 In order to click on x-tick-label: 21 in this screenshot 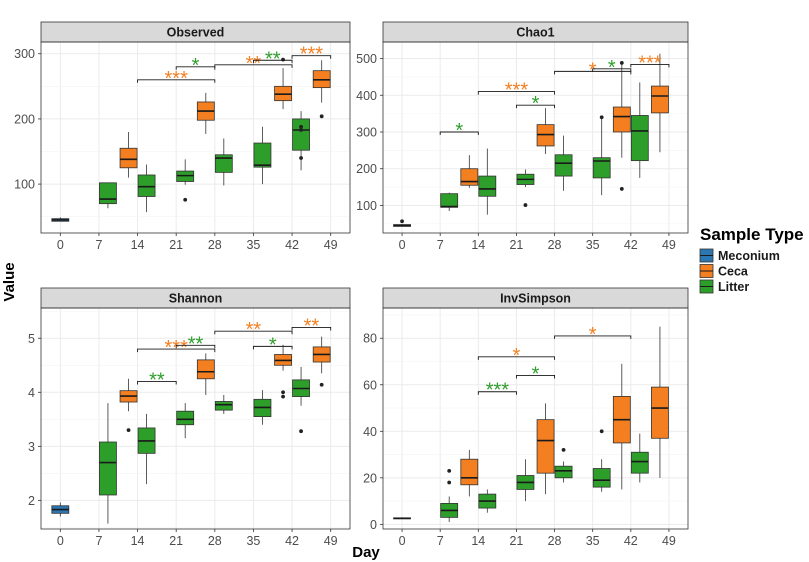, I will do `click(516, 541)`.